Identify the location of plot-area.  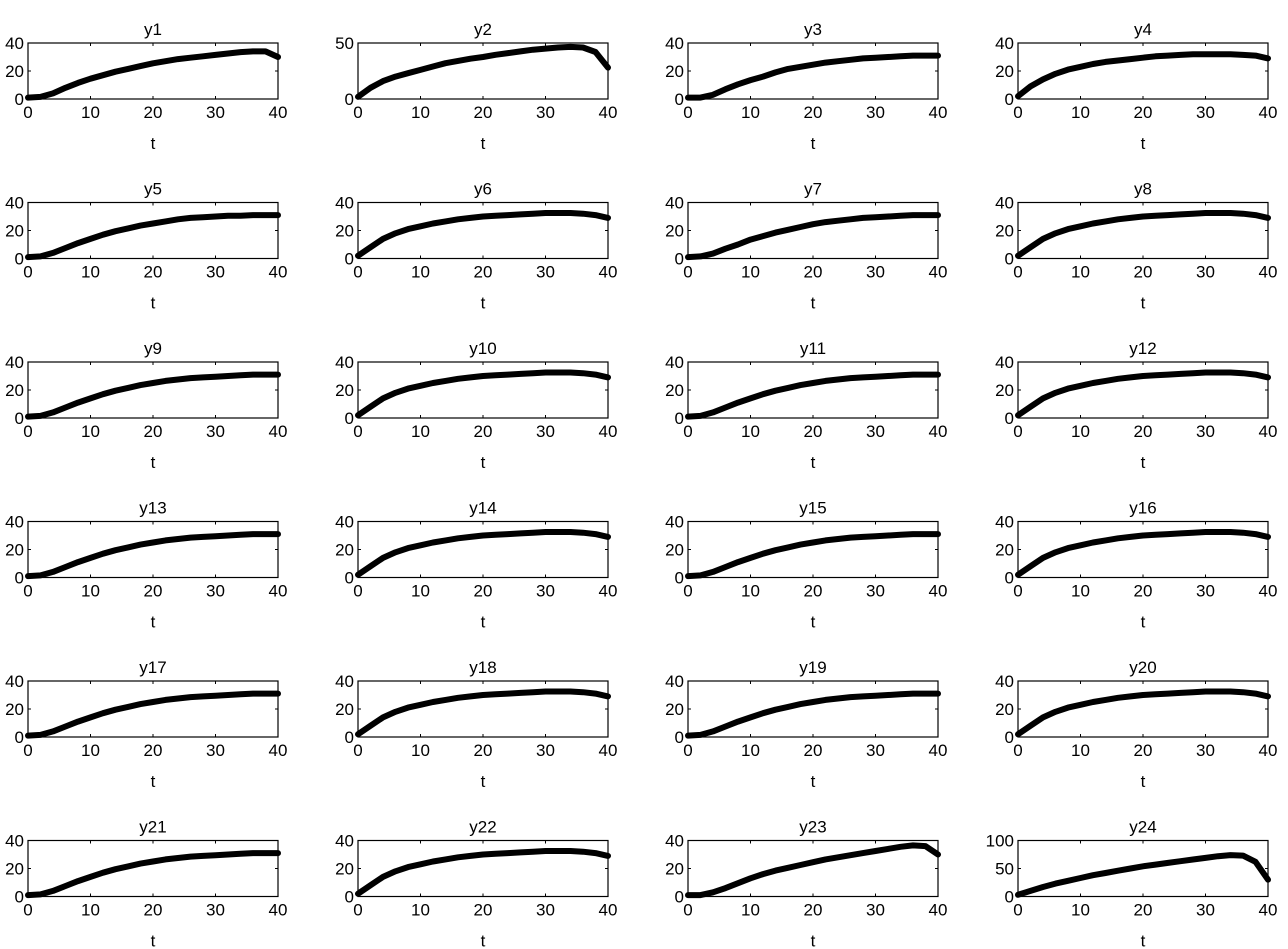
(483, 71).